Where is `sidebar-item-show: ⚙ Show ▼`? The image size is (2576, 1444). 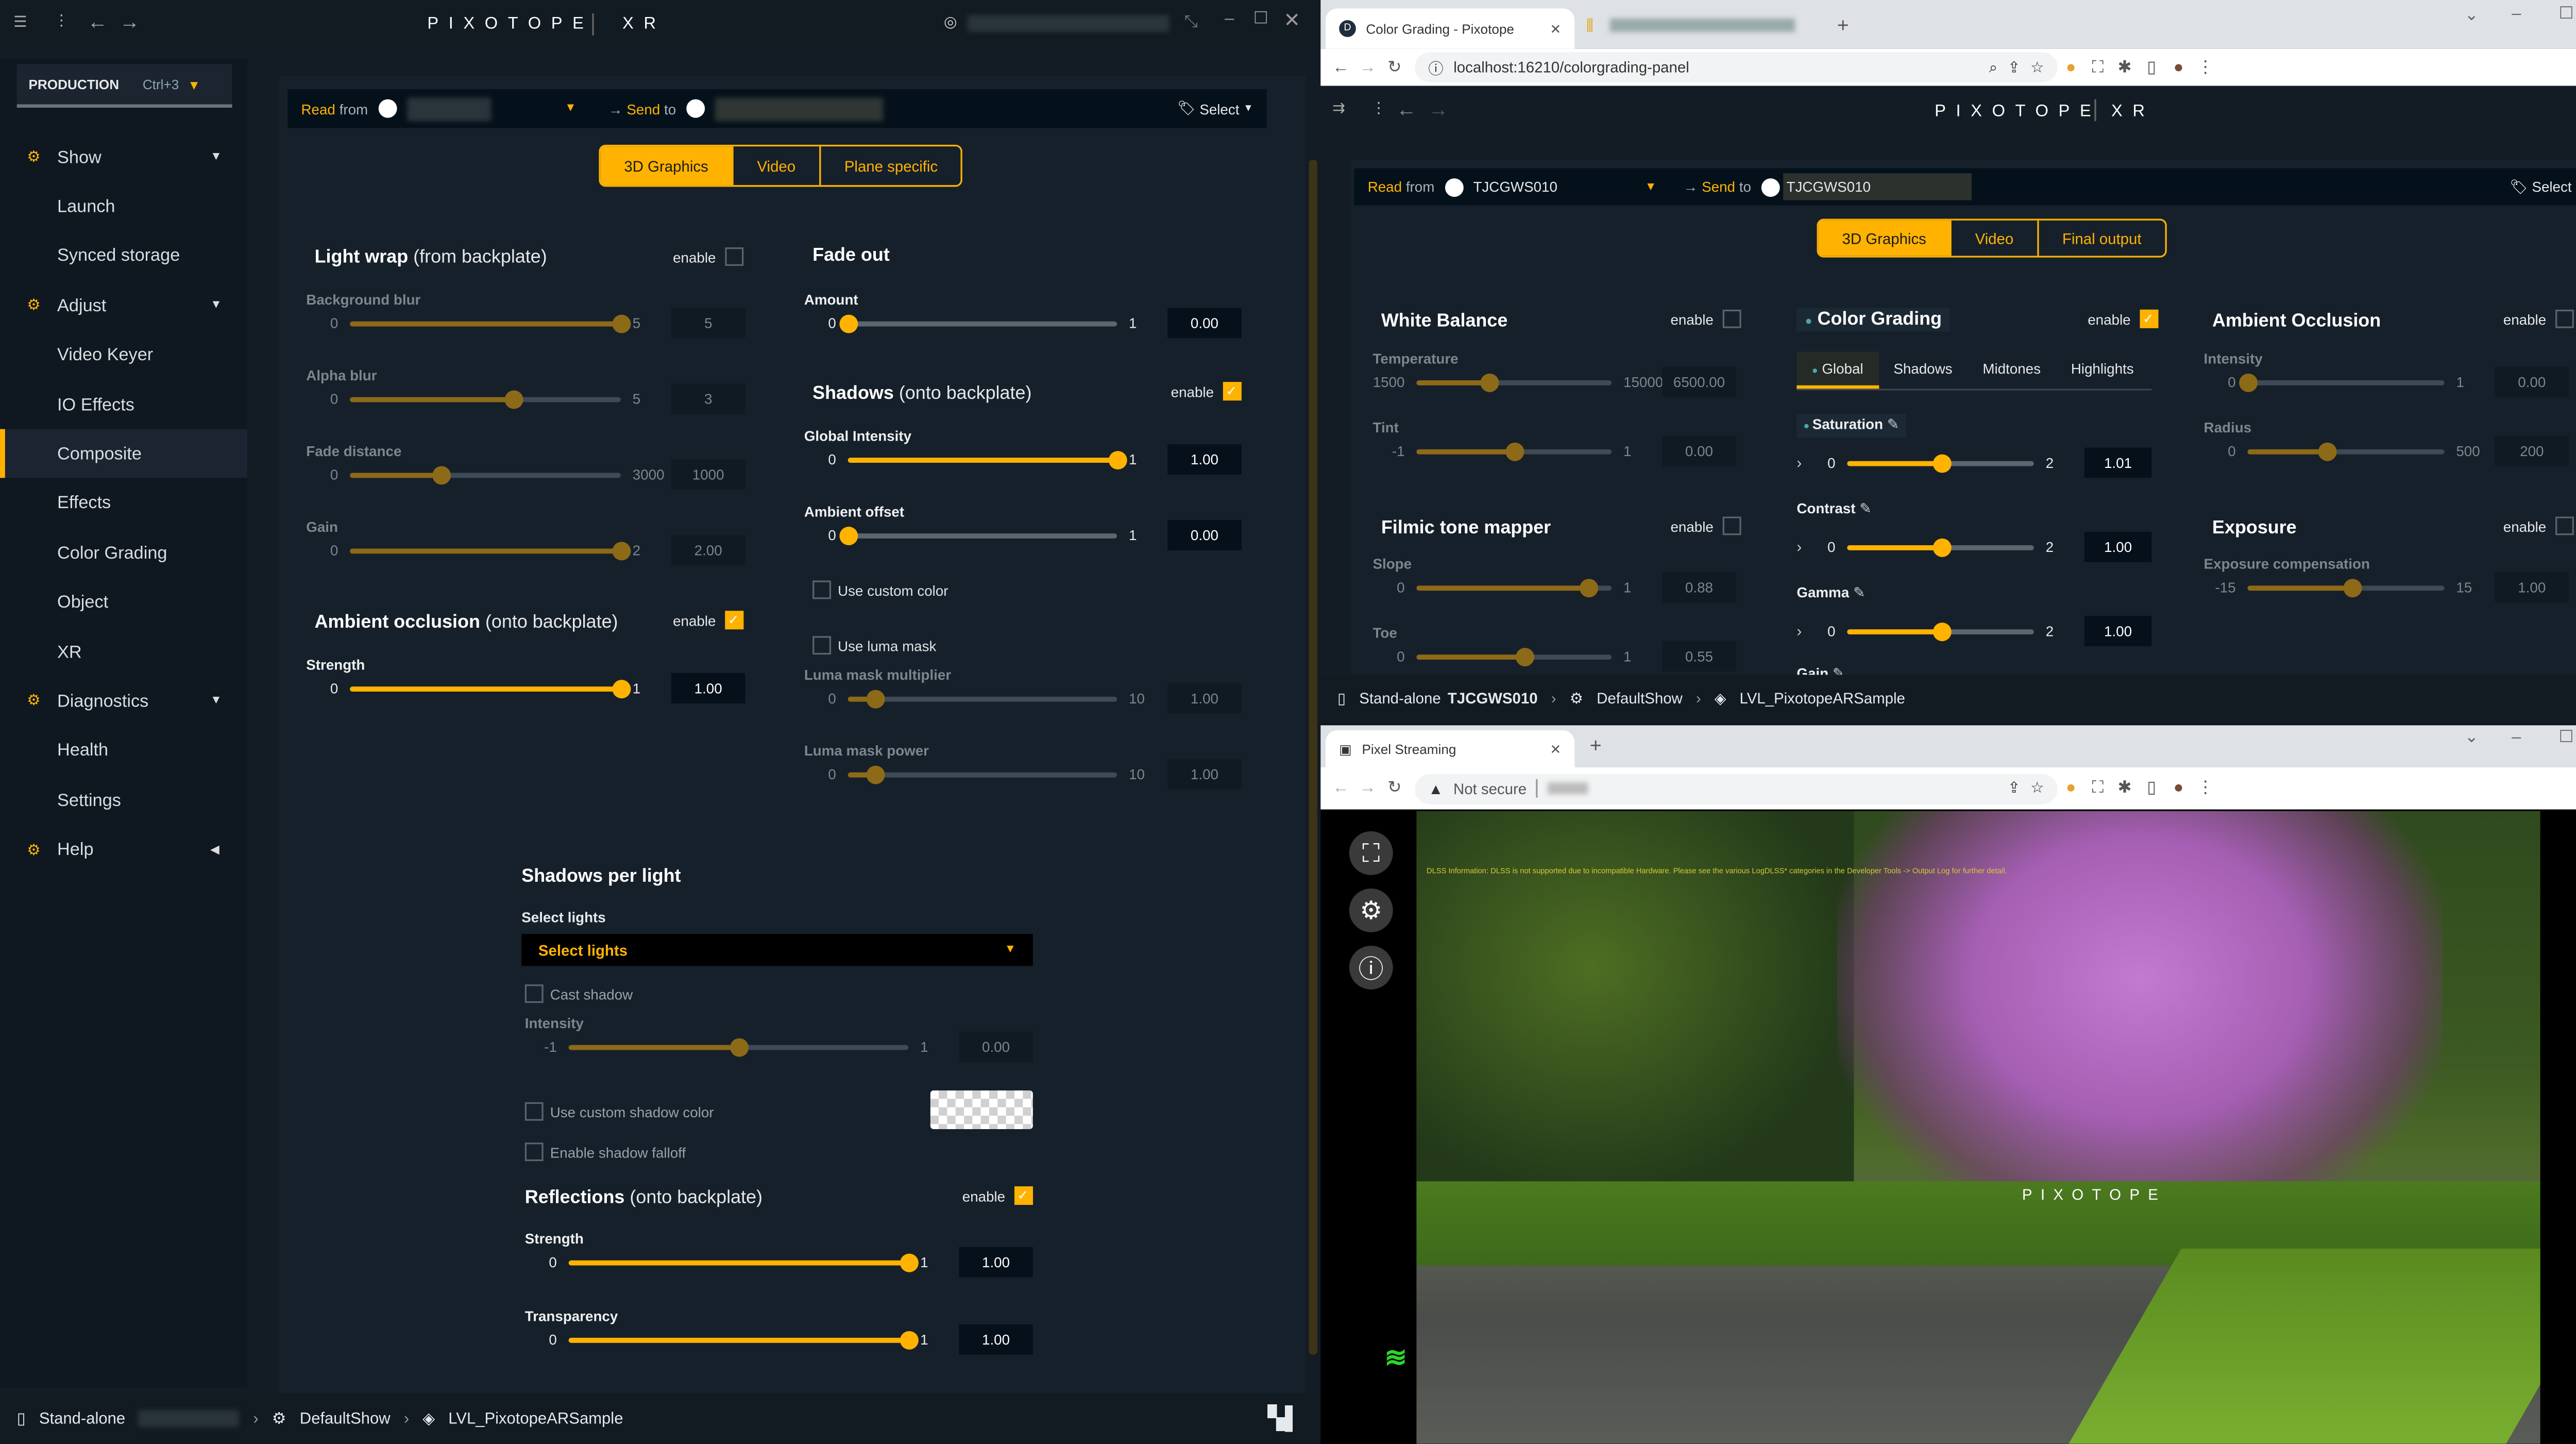 sidebar-item-show: ⚙ Show ▼ is located at coordinates (124, 157).